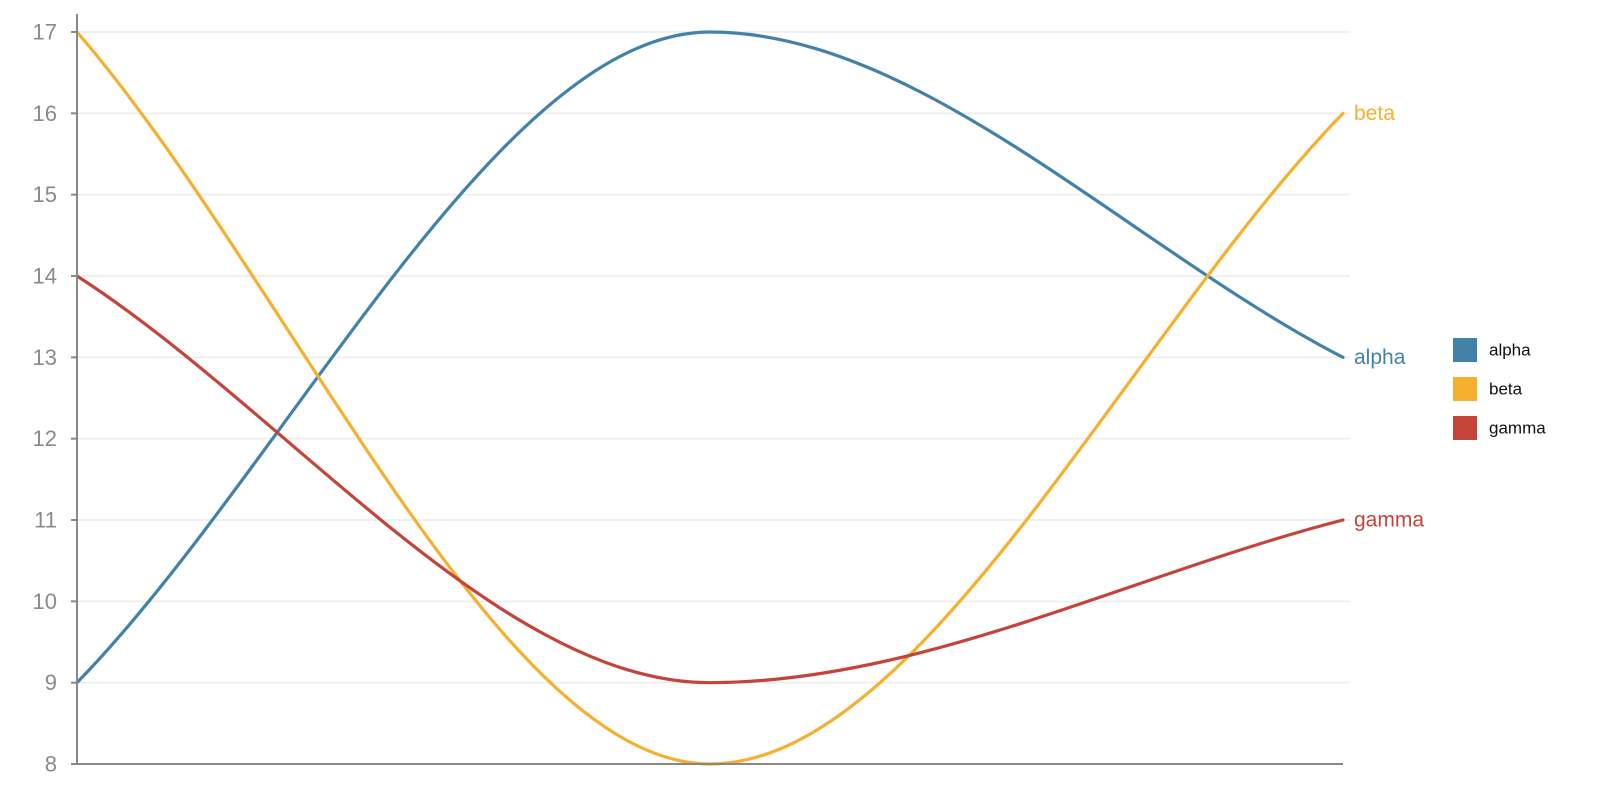  I want to click on series-end-label-alpha: alpha, so click(1380, 357).